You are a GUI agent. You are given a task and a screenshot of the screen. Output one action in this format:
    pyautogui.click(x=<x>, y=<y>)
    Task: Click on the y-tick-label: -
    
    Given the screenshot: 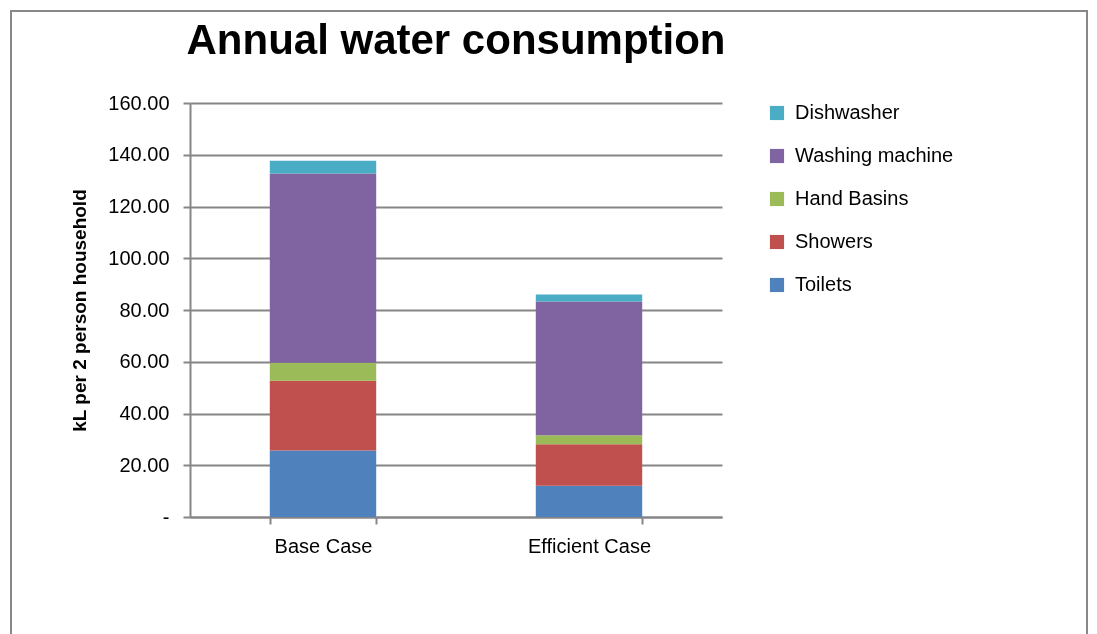 What is the action you would take?
    pyautogui.click(x=166, y=516)
    